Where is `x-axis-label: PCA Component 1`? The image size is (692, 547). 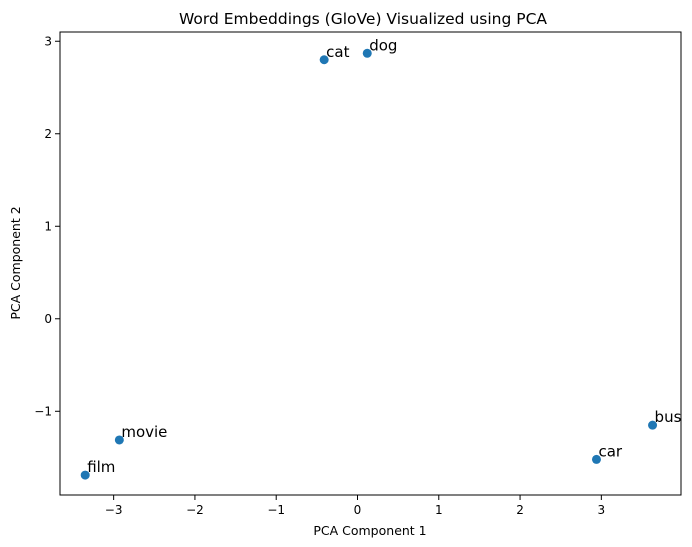
x-axis-label: PCA Component 1 is located at coordinates (369, 530).